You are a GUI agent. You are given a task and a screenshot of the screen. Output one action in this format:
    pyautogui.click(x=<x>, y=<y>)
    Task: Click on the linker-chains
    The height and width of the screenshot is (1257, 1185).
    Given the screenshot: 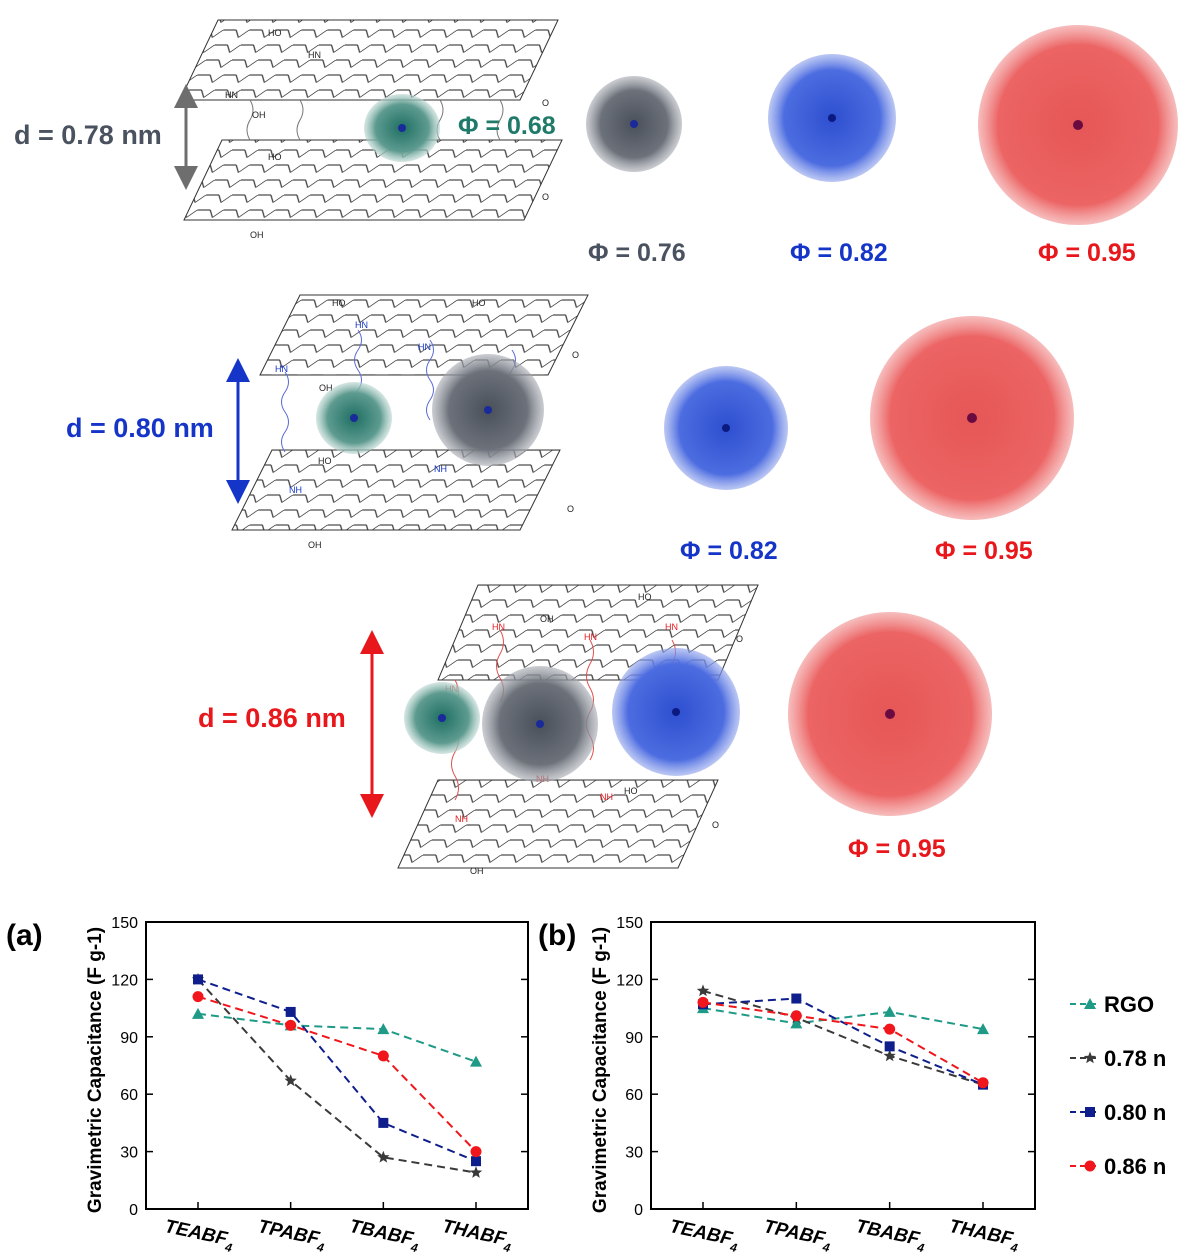 What is the action you would take?
    pyautogui.click(x=375, y=120)
    